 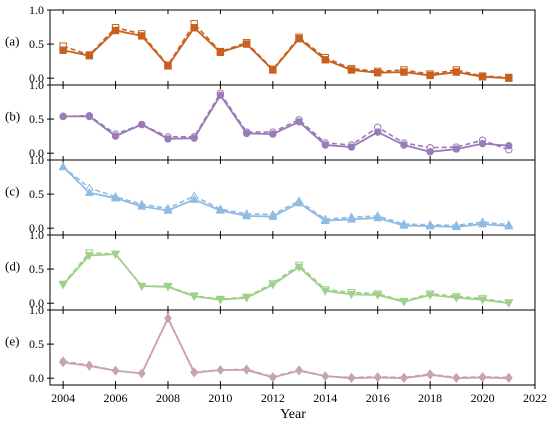 What do you see at coordinates (285, 53) in the screenshot?
I see `panel-a-solid-series-line` at bounding box center [285, 53].